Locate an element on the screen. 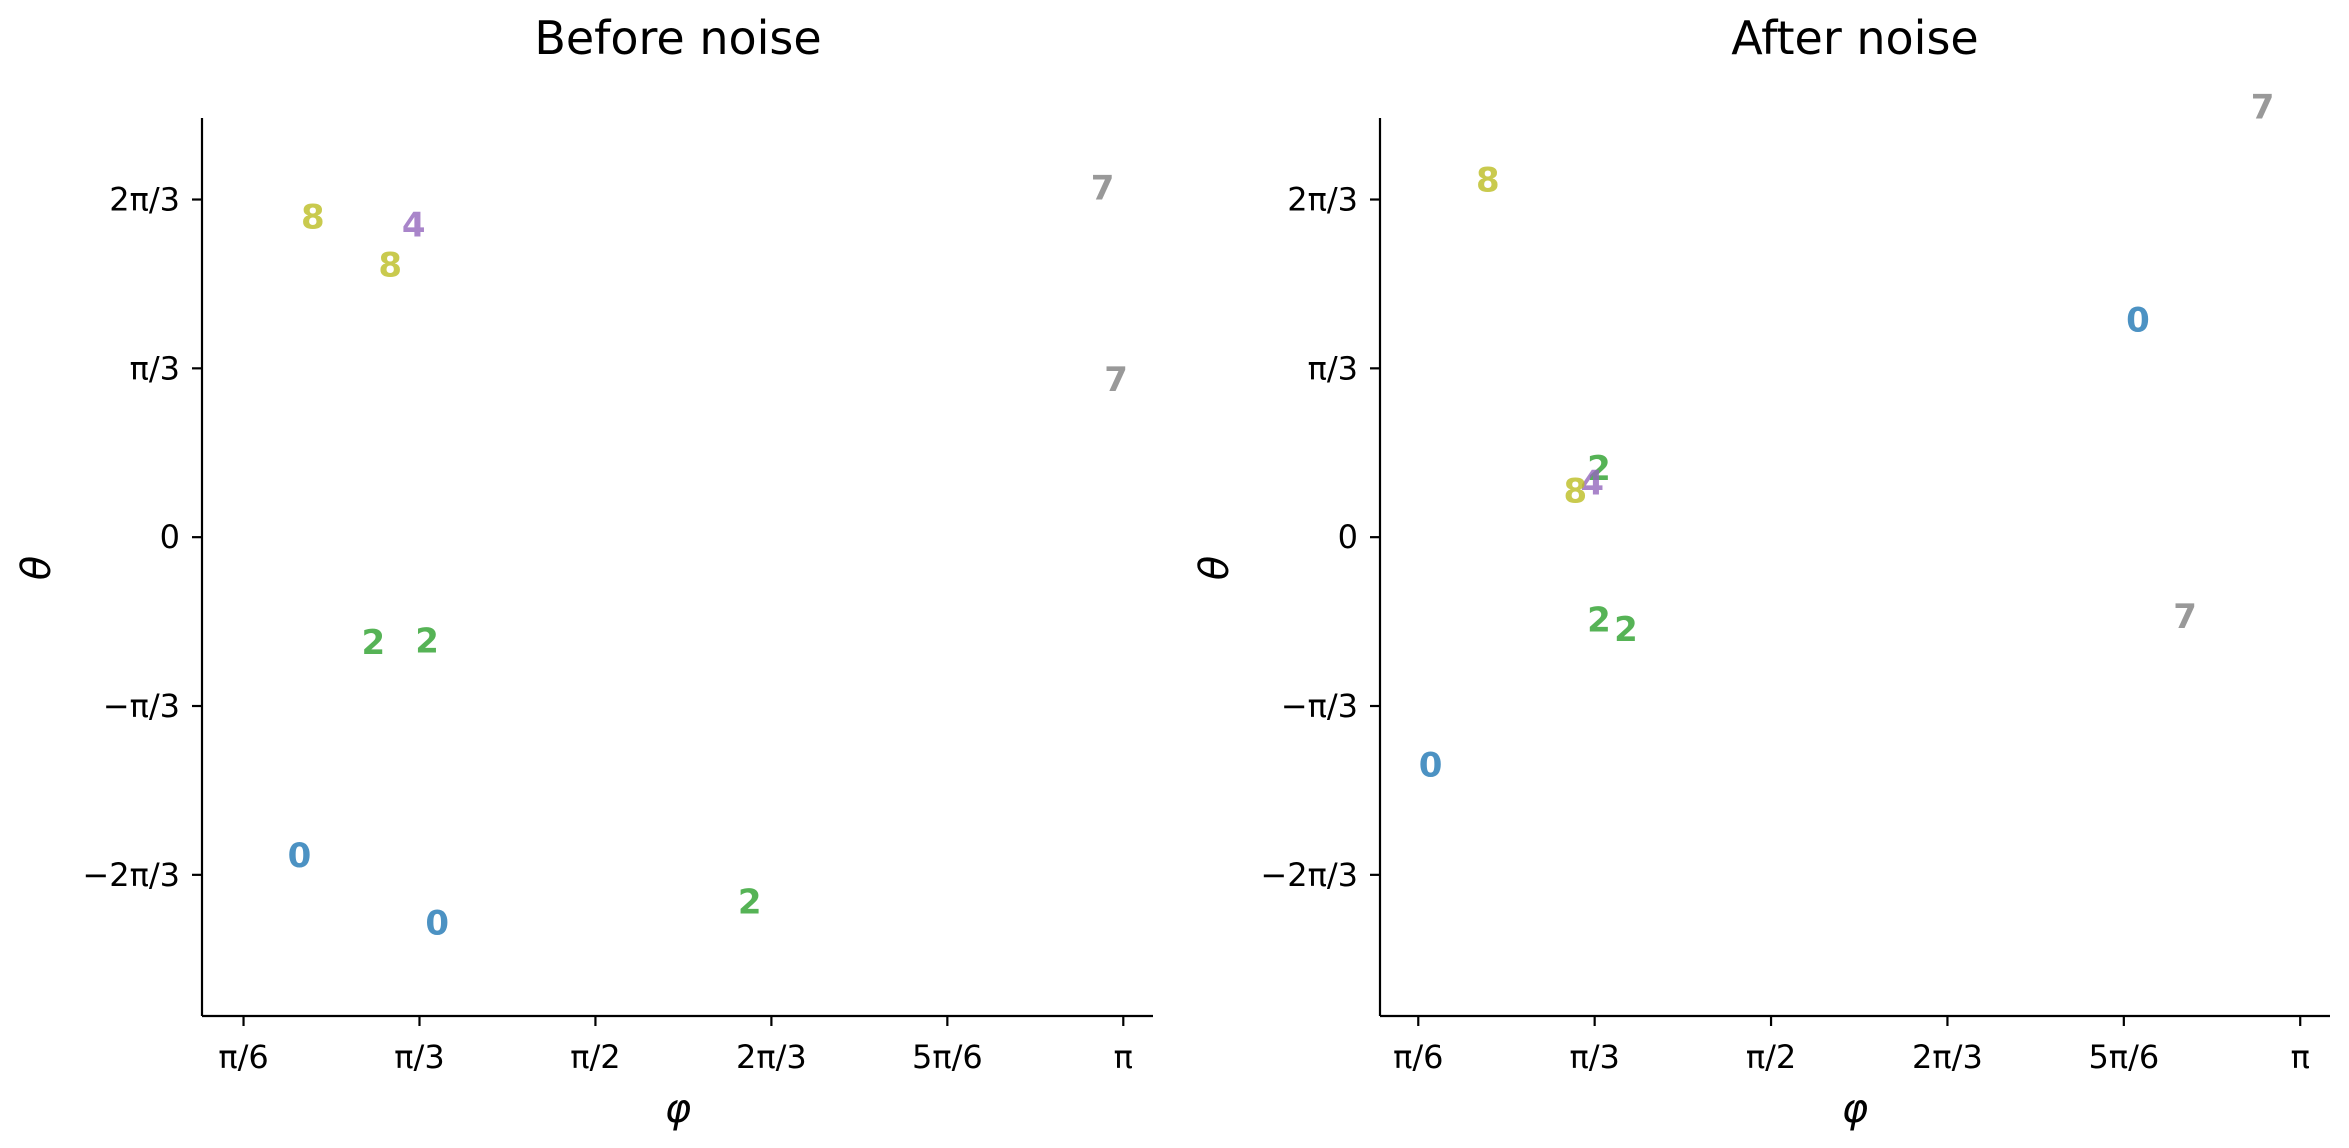  chart-title: After noise is located at coordinates (1854, 38).